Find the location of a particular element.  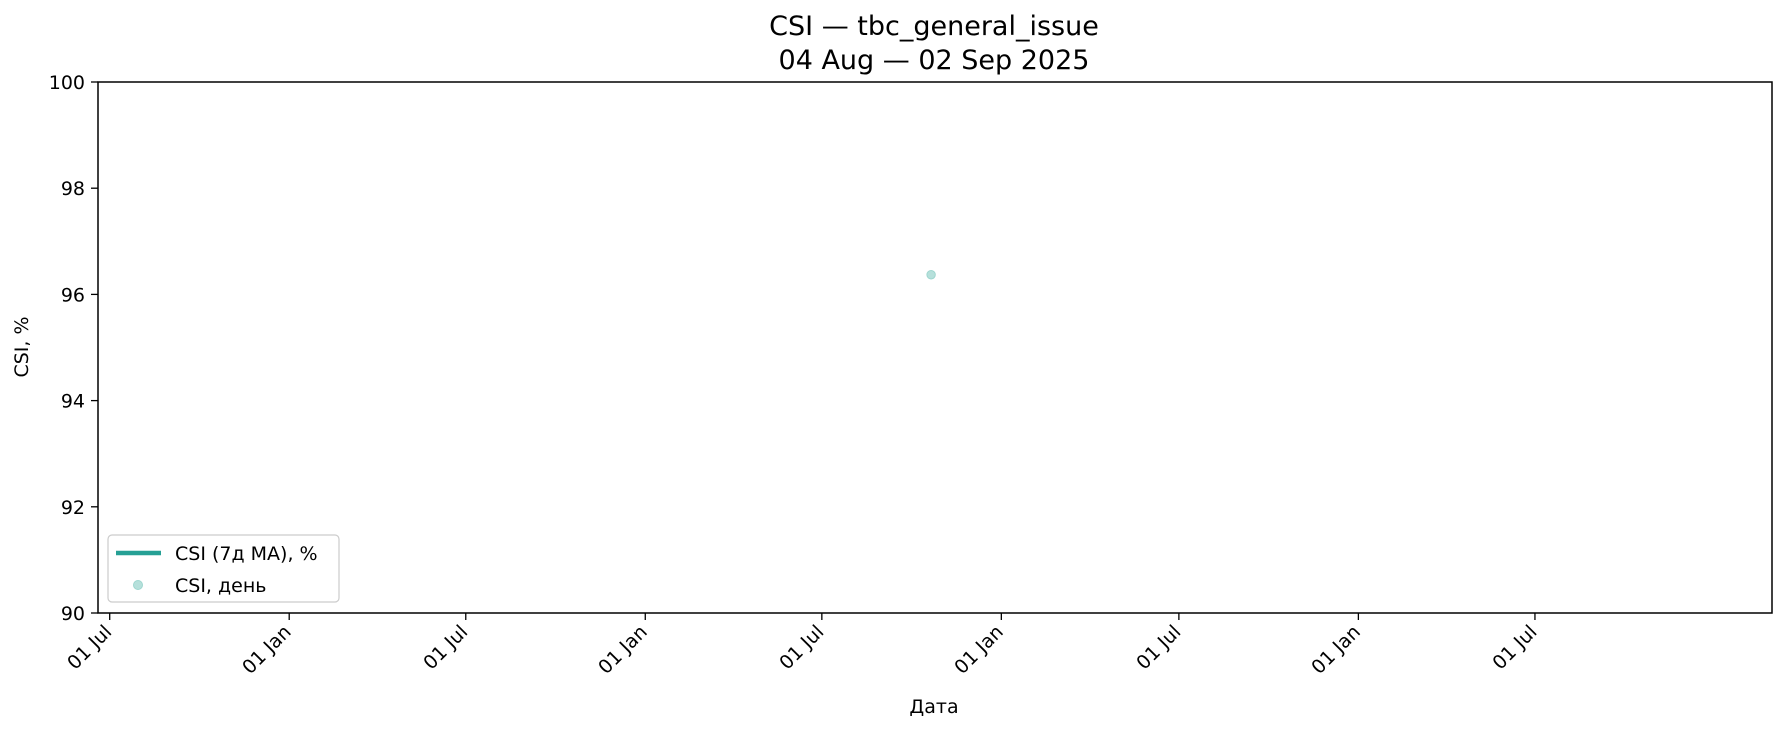

x-axis-label: Дата is located at coordinates (933, 707).